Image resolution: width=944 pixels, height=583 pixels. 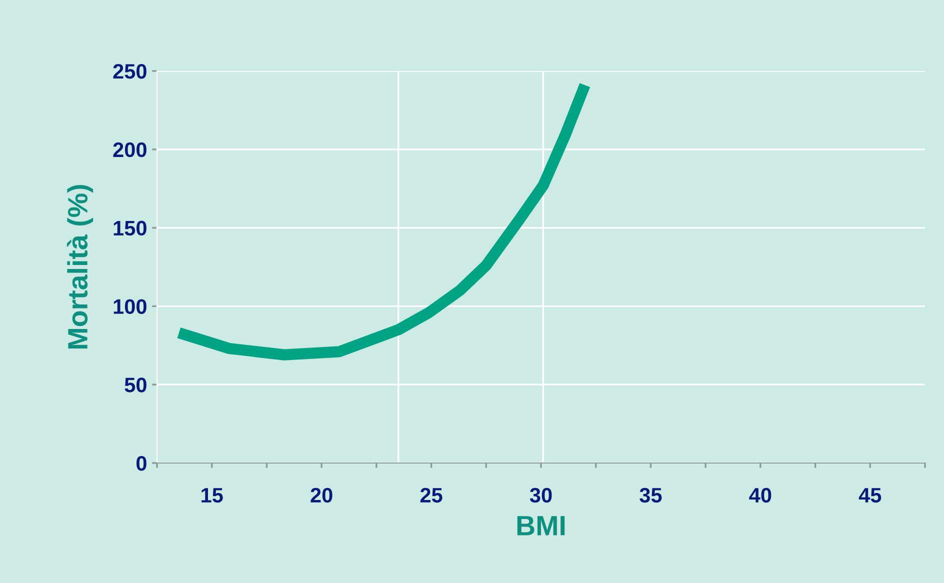 I want to click on y-tick-label: 50, so click(x=135, y=385).